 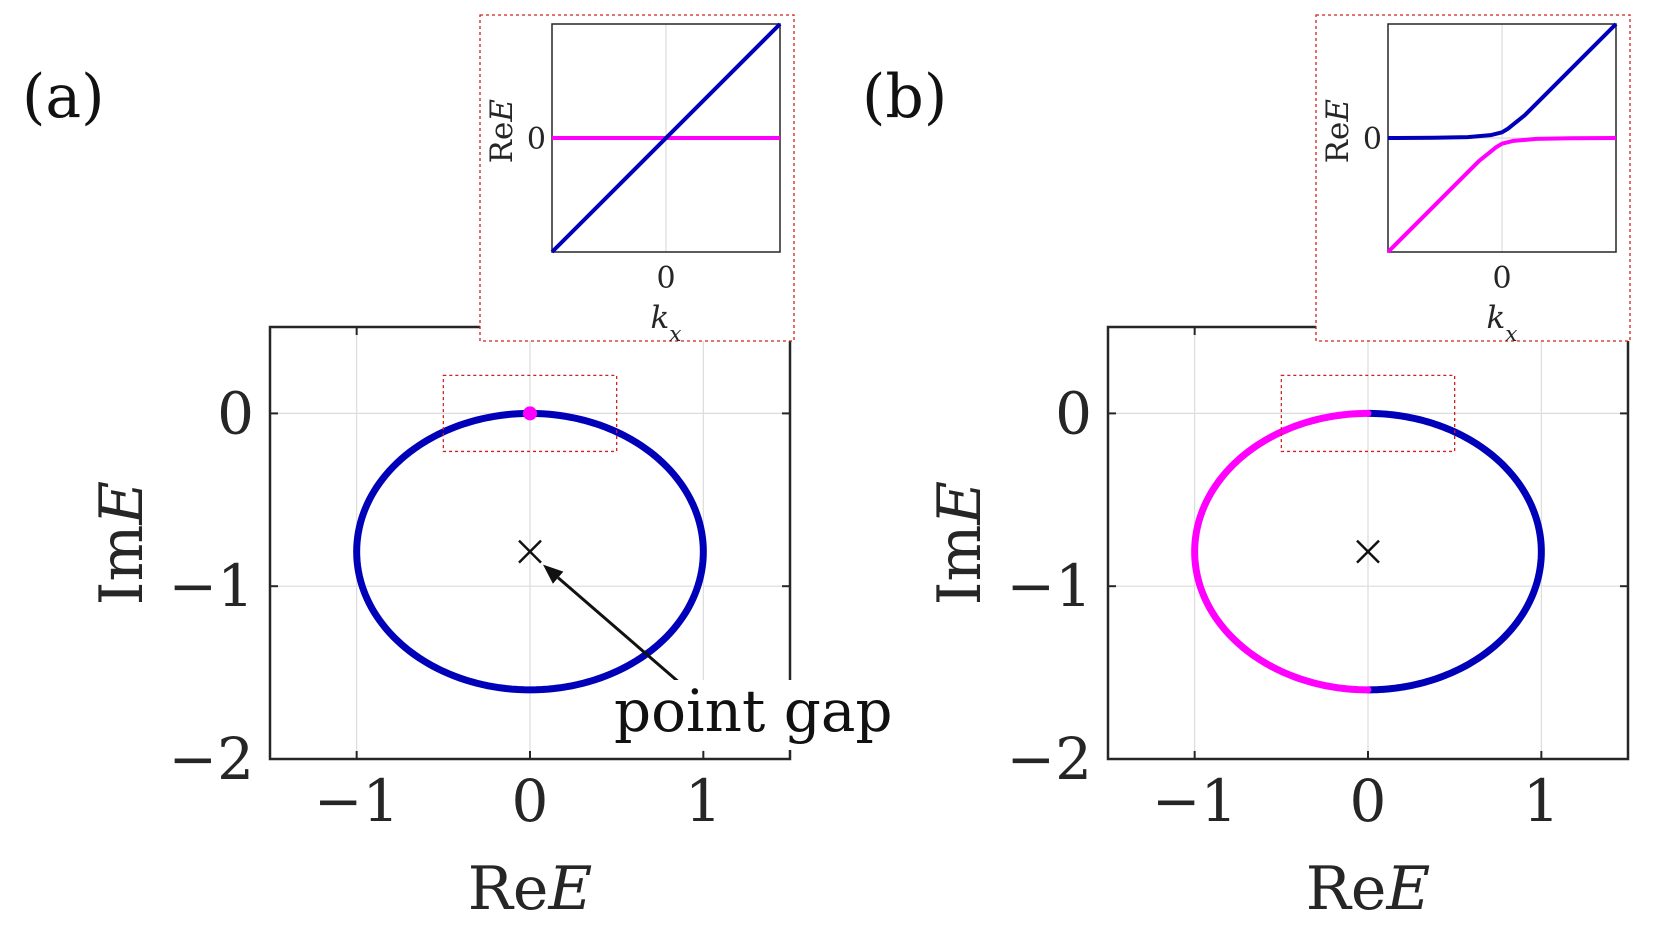 What do you see at coordinates (753, 711) in the screenshot?
I see `annotation-point-gap: point gap` at bounding box center [753, 711].